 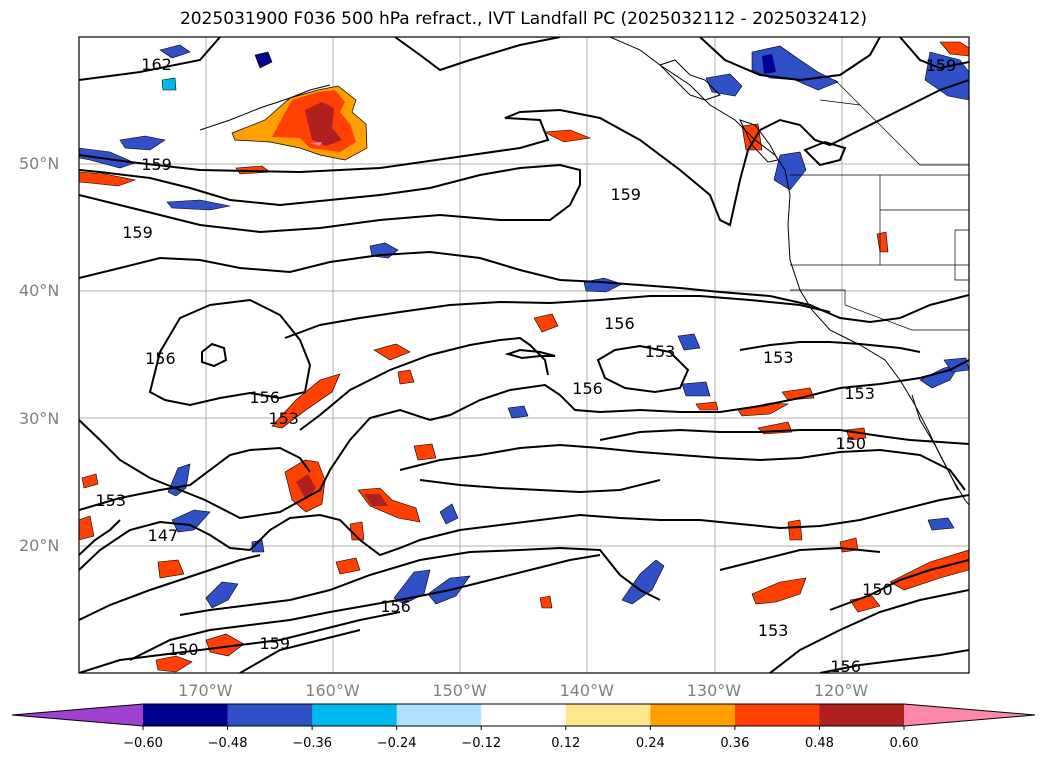 I want to click on colorbar-tick-label: 0.24, so click(x=650, y=743).